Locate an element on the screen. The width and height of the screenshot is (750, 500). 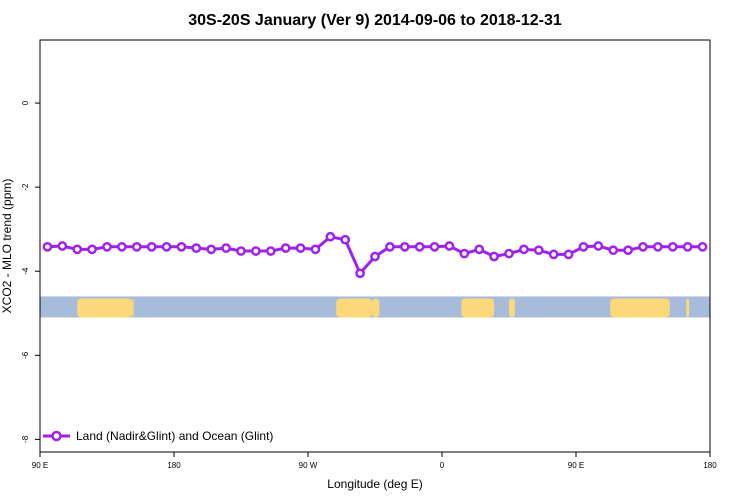
y-axis: 0 -2 -4 -6 -8 is located at coordinates (30, 271).